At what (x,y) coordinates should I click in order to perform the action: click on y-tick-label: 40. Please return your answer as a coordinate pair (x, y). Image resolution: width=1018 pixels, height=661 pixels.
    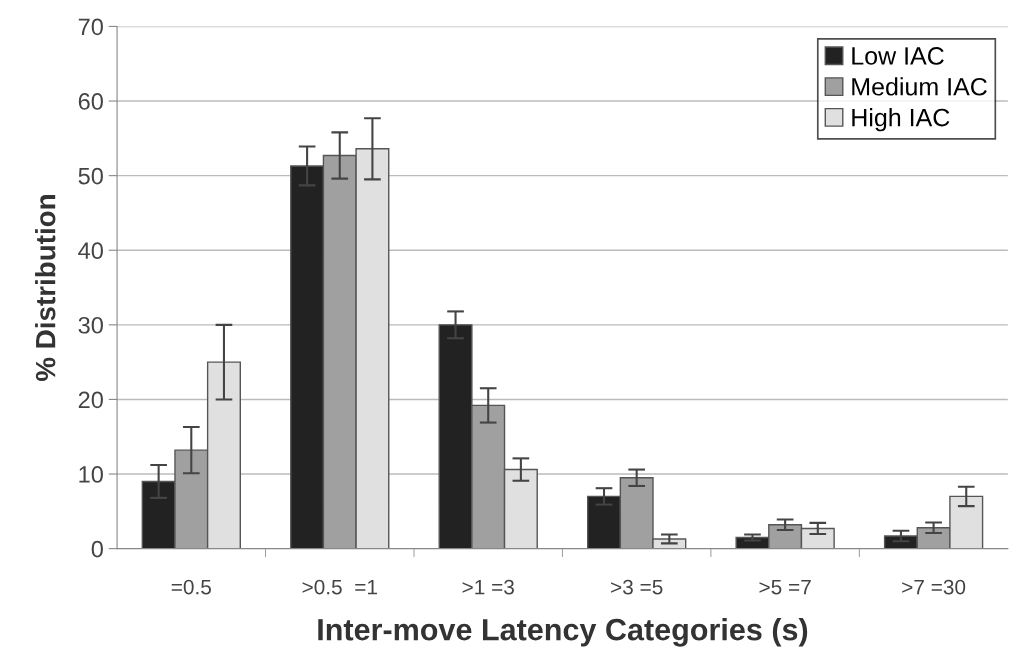
    Looking at the image, I should click on (90, 251).